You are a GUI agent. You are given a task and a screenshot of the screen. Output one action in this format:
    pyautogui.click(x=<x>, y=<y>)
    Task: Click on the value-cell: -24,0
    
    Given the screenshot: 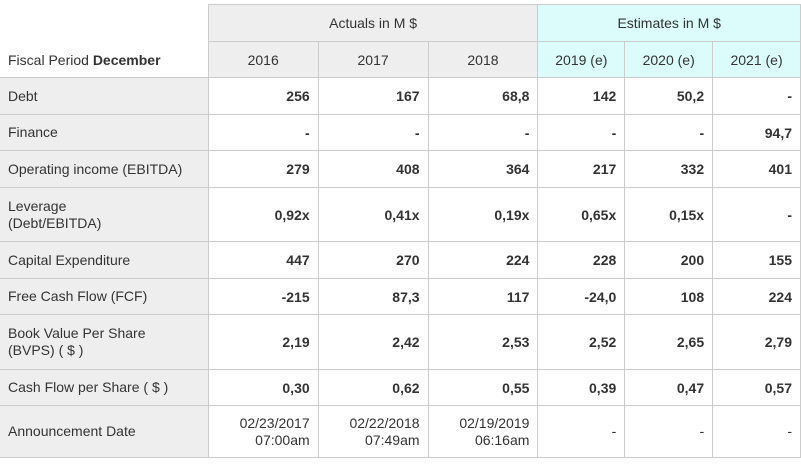 What is the action you would take?
    pyautogui.click(x=581, y=296)
    